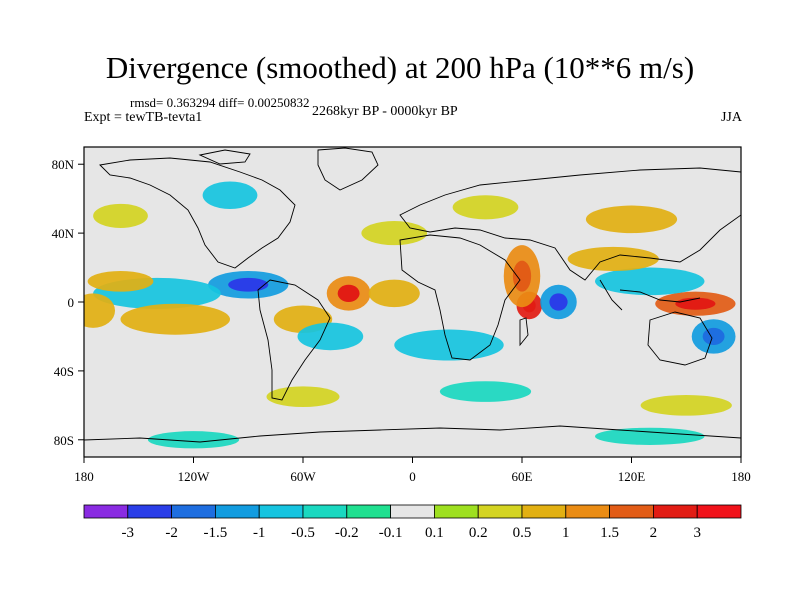  Describe the element at coordinates (632, 476) in the screenshot. I see `x-tick-label-5: 120E` at that location.